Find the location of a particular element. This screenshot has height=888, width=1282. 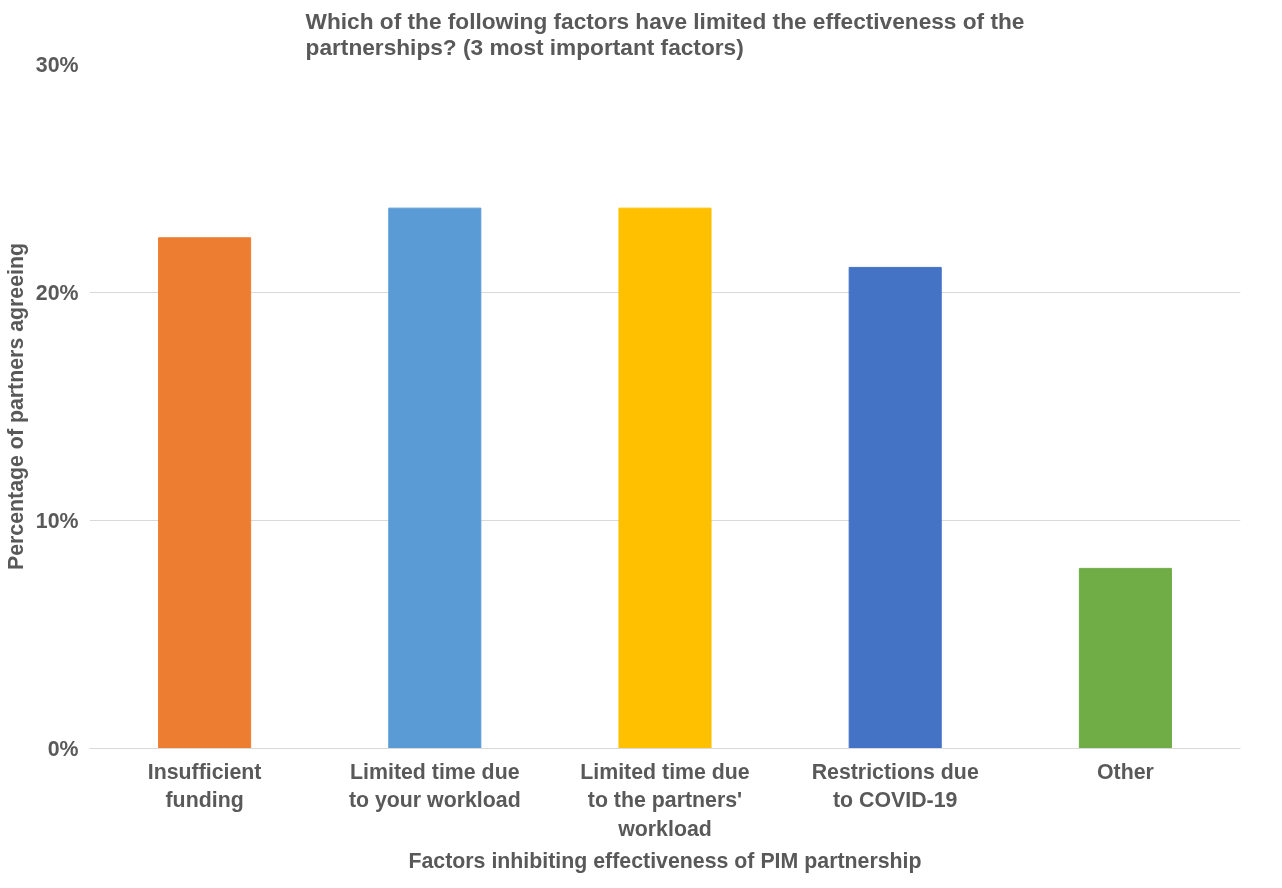

y-tick-label: 0% is located at coordinates (63, 748).